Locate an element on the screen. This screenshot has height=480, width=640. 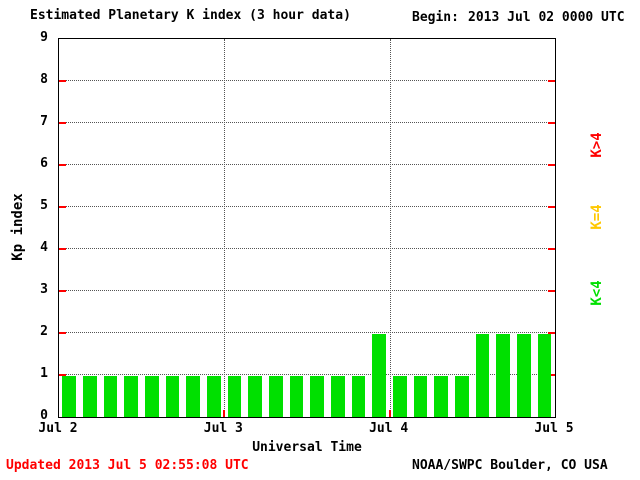
y-axis-tick-label: 0 is located at coordinates (44, 415).